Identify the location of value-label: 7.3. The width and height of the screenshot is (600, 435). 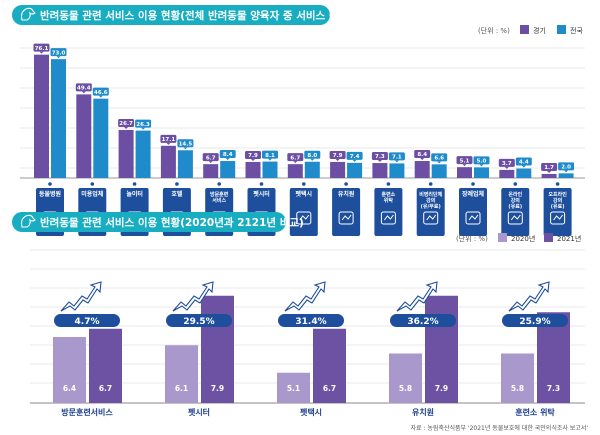
(380, 157).